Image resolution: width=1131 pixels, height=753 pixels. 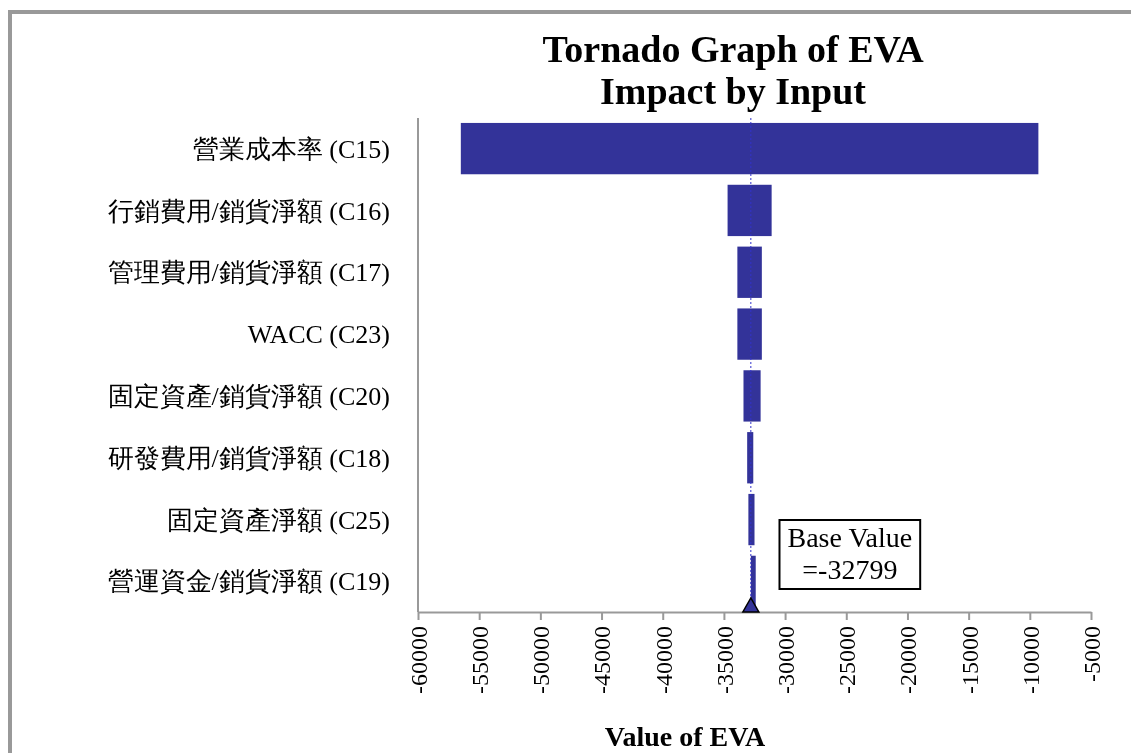 I want to click on ref-line-label: Base Value =-32799, so click(x=850, y=553).